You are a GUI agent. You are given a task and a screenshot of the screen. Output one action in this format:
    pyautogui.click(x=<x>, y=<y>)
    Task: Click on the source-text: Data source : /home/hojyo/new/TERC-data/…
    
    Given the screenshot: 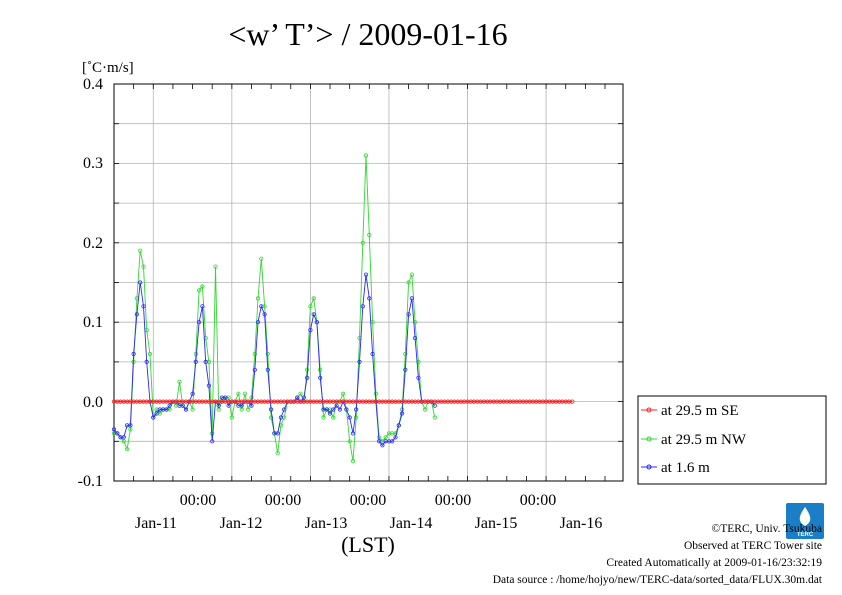 What is the action you would take?
    pyautogui.click(x=658, y=580)
    